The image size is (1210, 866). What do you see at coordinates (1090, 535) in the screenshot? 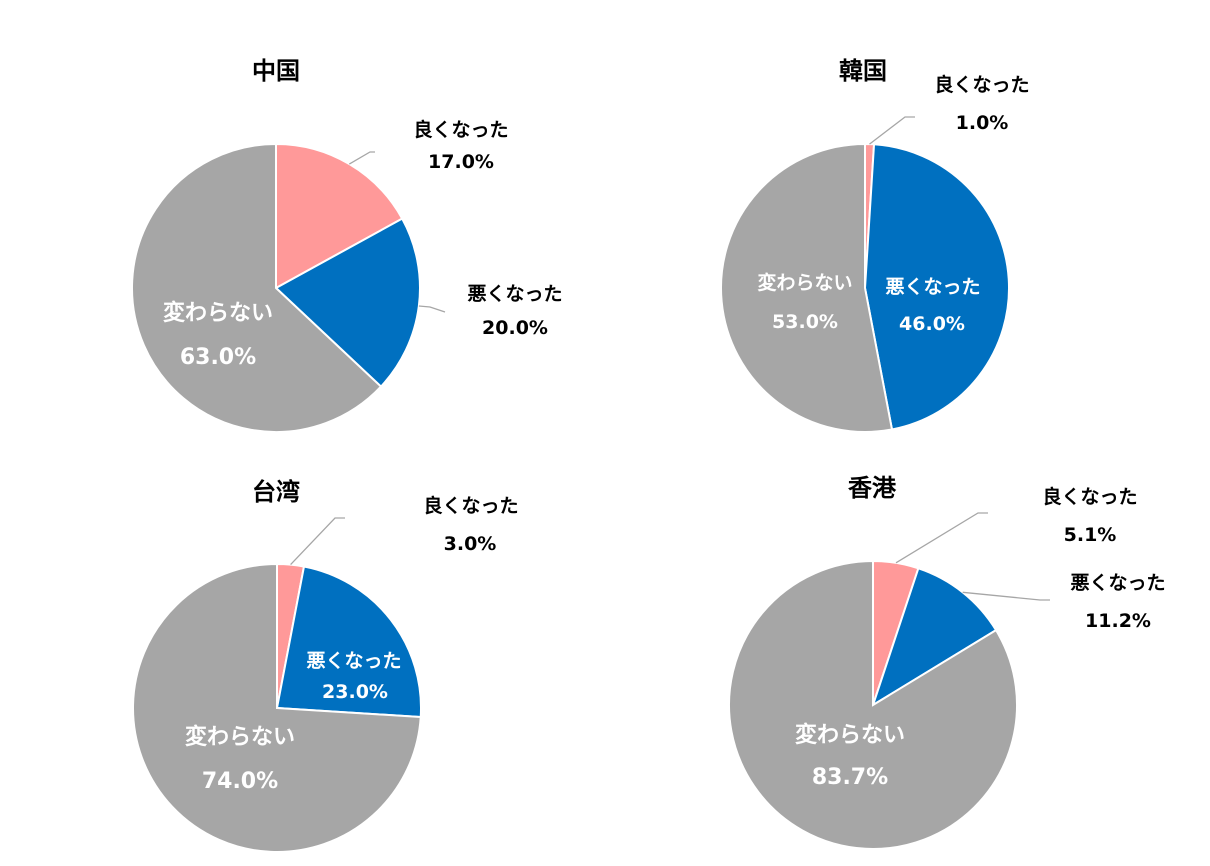
I see `slice-value-better: 5.1%` at bounding box center [1090, 535].